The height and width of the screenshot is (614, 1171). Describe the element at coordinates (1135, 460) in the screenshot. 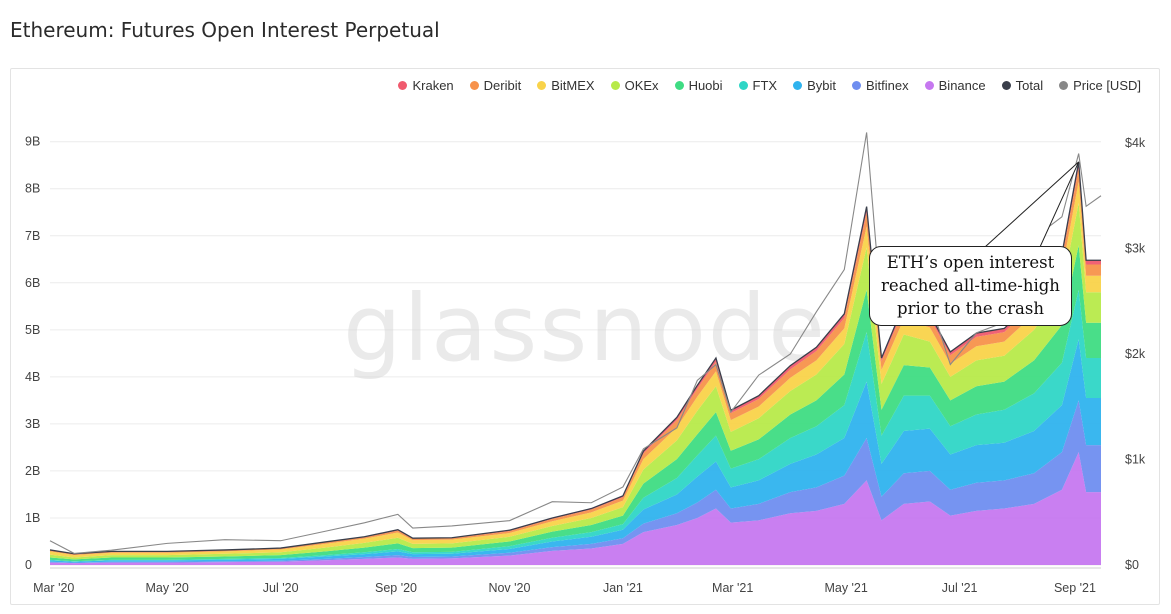

I see `y-right-tick-label: $1k` at that location.